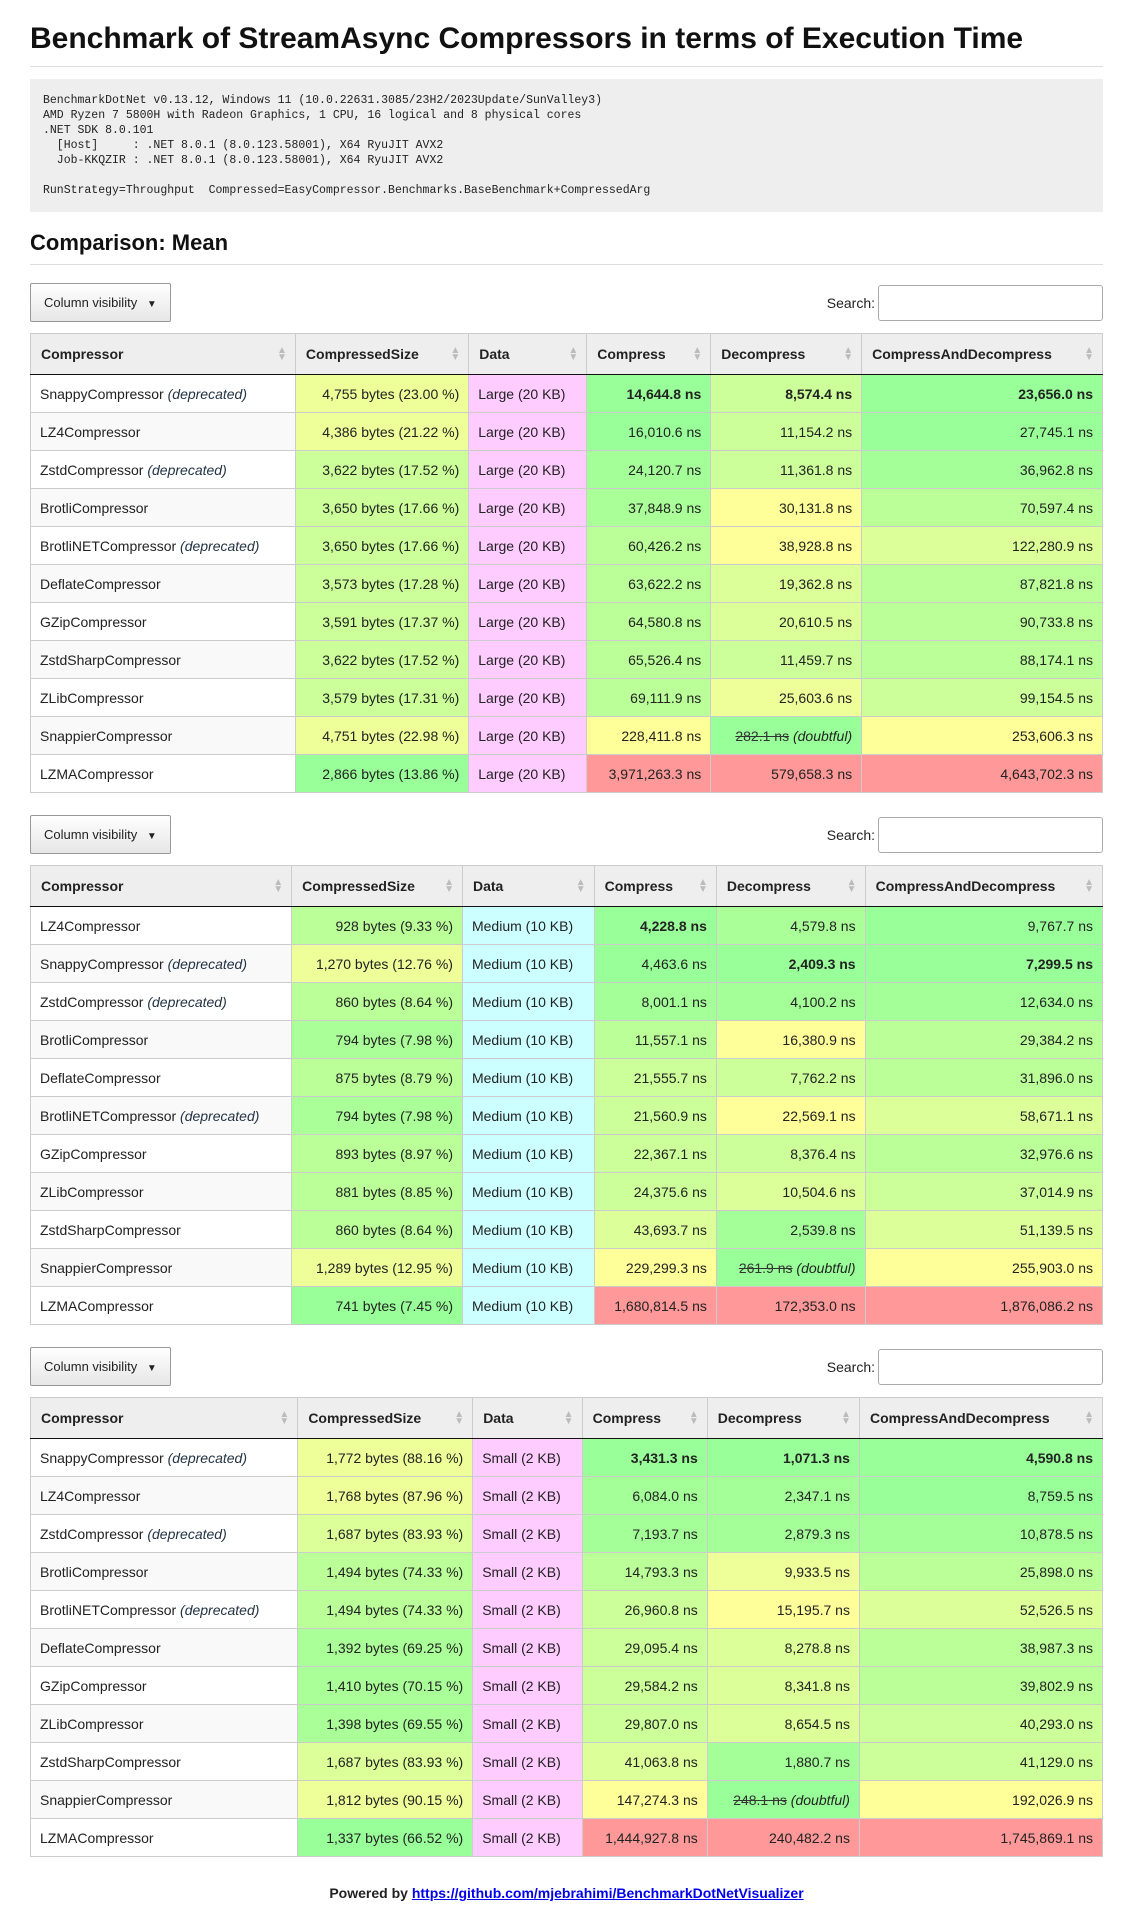  What do you see at coordinates (566, 247) in the screenshot?
I see `section-title: Comparison: Mean` at bounding box center [566, 247].